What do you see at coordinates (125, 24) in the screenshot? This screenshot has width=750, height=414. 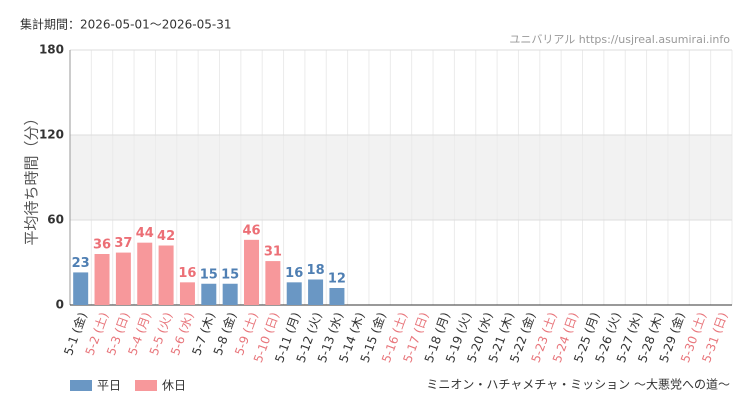 I see `period: 集計期間：2026-05-01～2026-05-31` at bounding box center [125, 24].